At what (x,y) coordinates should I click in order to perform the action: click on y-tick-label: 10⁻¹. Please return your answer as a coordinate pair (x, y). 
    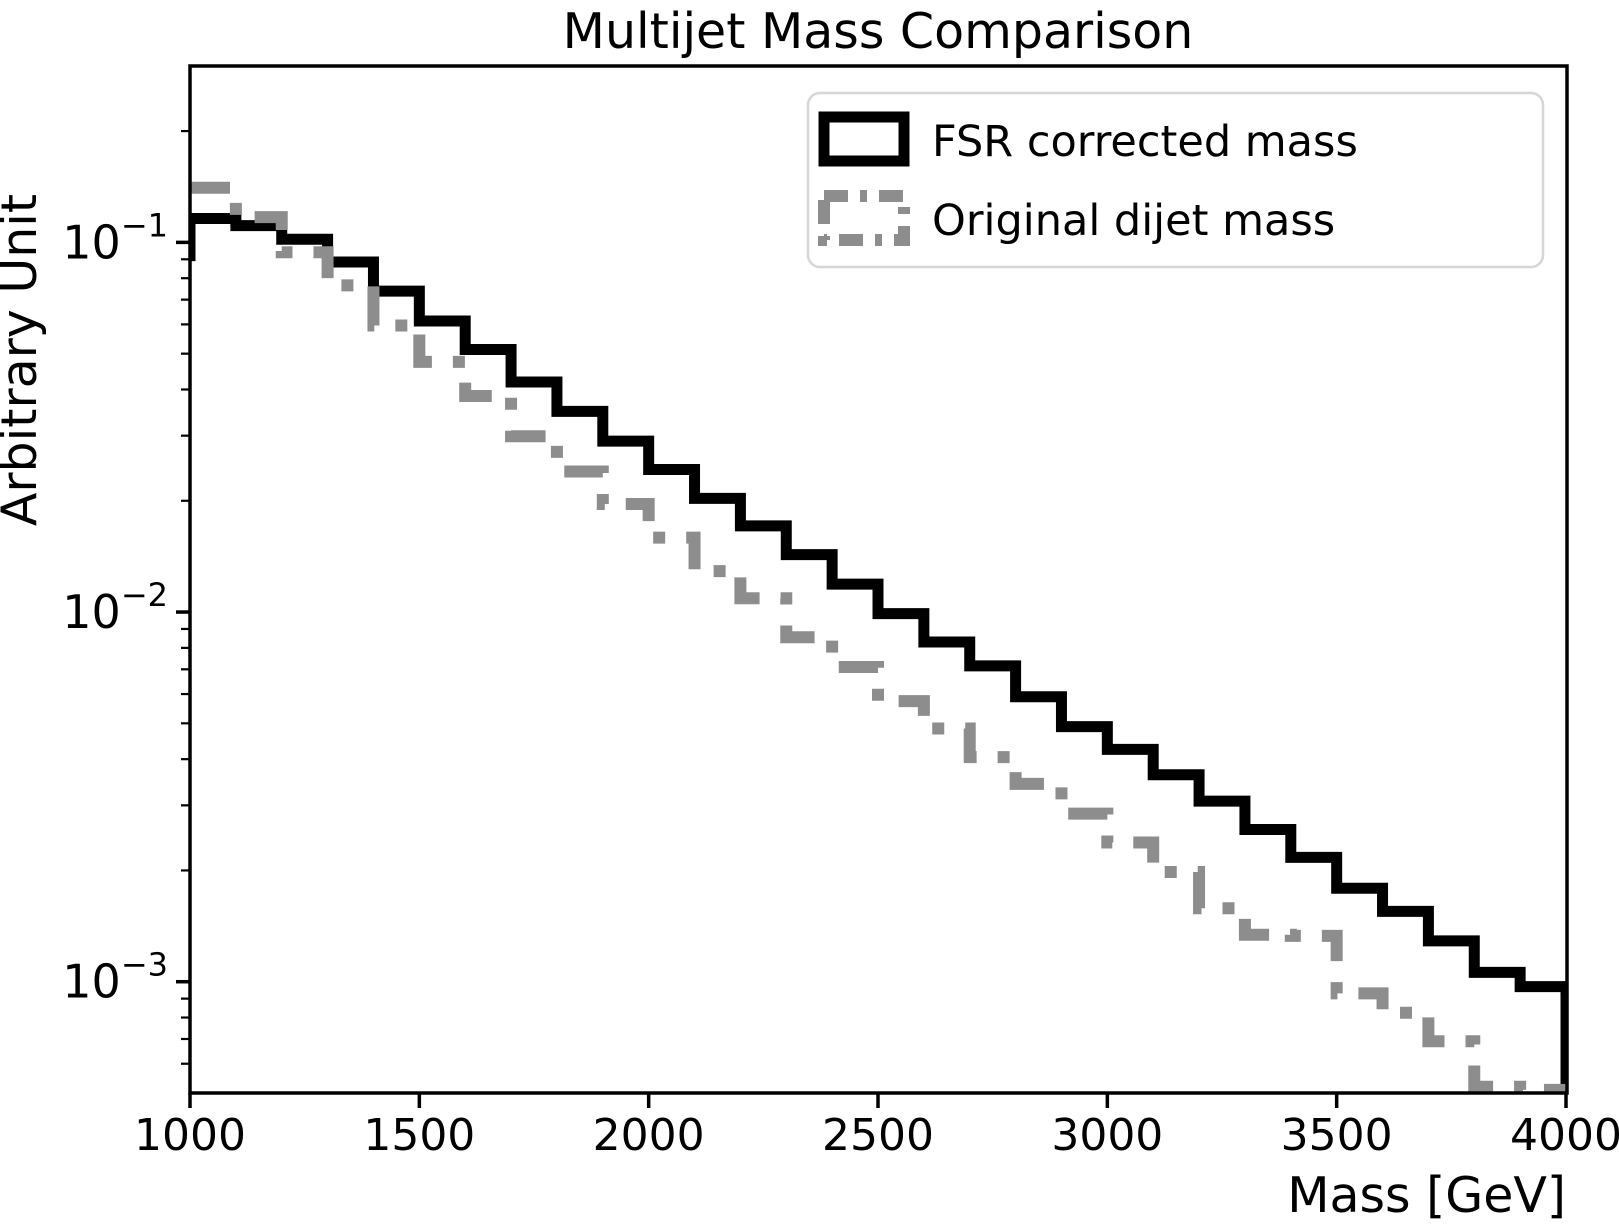
    Looking at the image, I should click on (115, 237).